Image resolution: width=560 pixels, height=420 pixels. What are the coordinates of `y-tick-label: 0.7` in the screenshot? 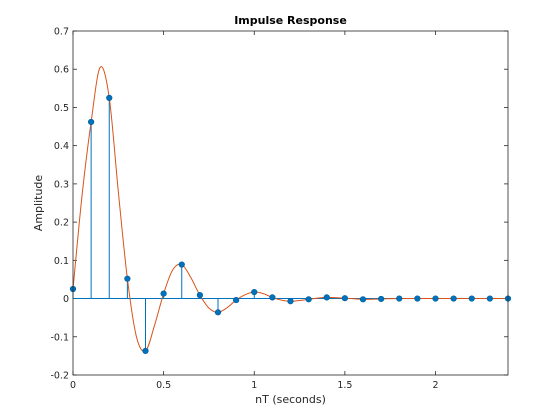 It's located at (61, 32).